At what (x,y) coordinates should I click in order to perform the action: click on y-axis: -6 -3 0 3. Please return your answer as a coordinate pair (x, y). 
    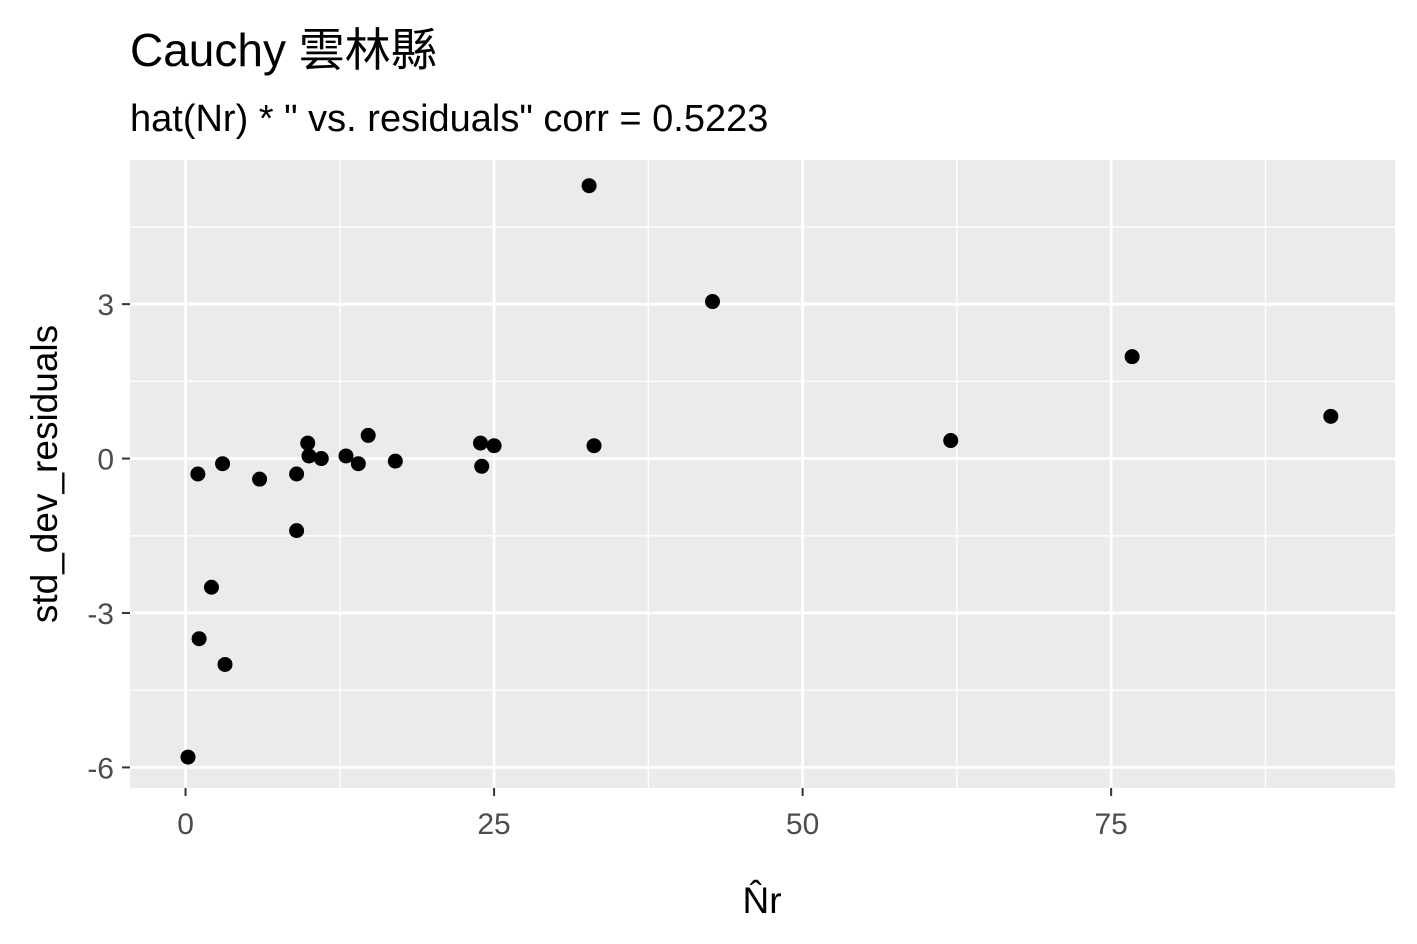
    Looking at the image, I should click on (108, 537).